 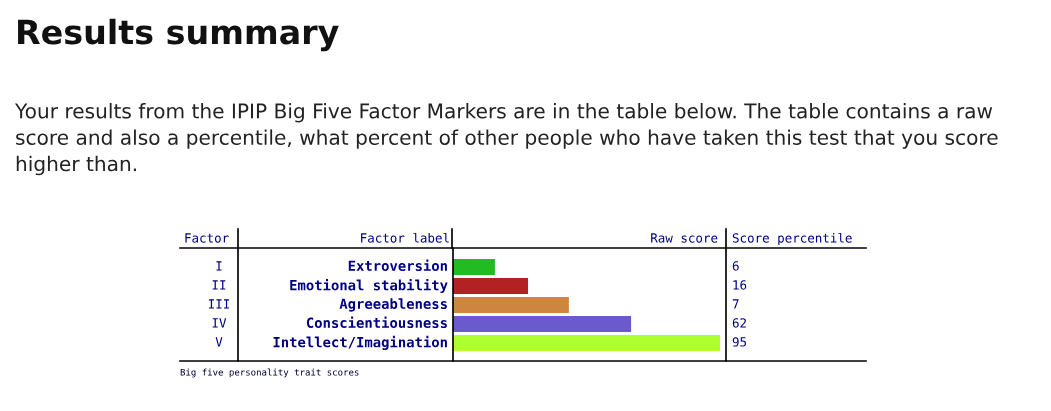 I want to click on text: III, so click(x=219, y=304).